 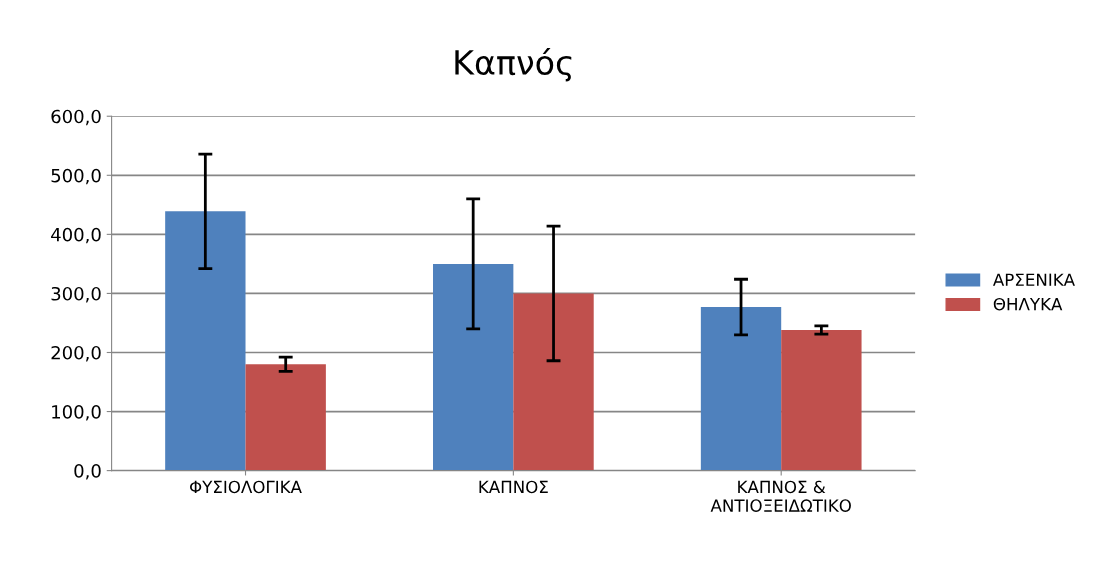 What do you see at coordinates (1033, 279) in the screenshot?
I see `legend-label: ΑΡΣΕΝΙΚΑ` at bounding box center [1033, 279].